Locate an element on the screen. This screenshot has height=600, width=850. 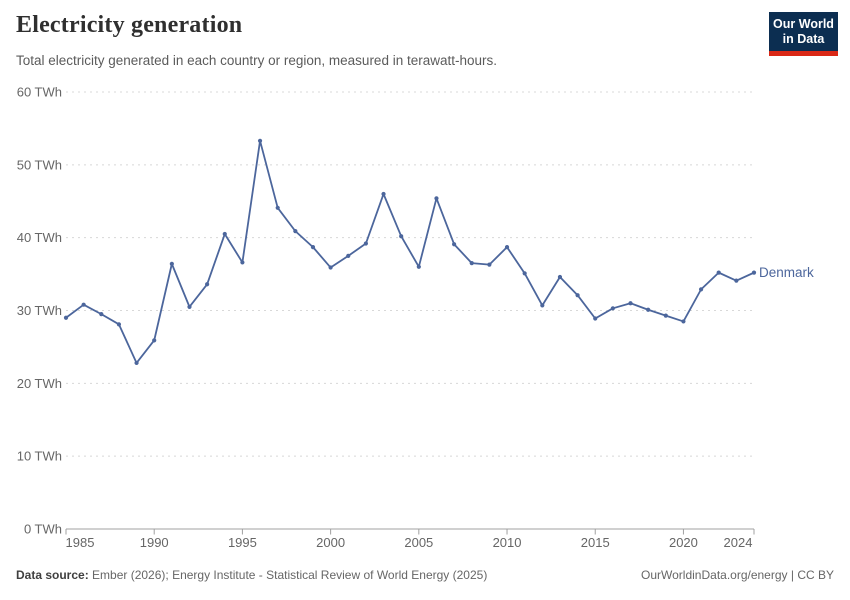
y-tick-label: 40 TWh is located at coordinates (39, 237).